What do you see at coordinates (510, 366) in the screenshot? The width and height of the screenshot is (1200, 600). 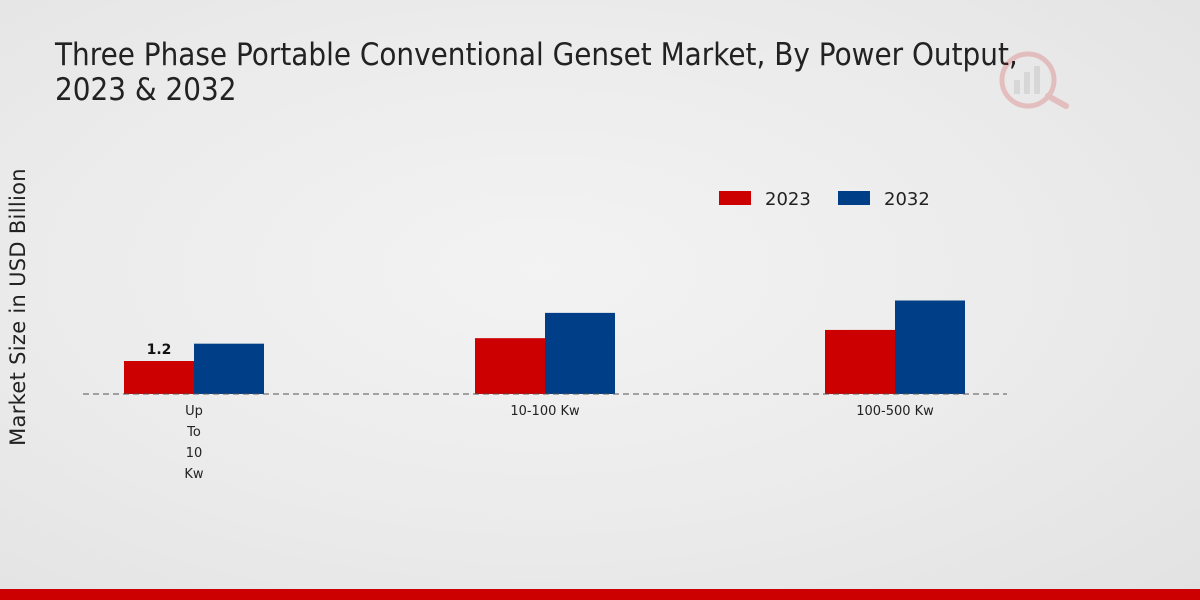 I see `bar-2023-10-100-kw` at bounding box center [510, 366].